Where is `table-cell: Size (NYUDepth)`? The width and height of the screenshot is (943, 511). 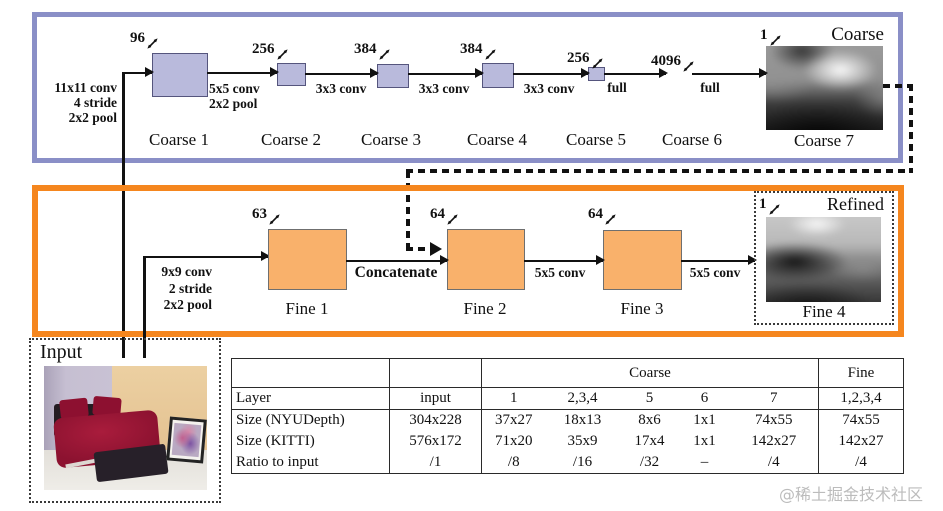 table-cell: Size (NYUDepth) is located at coordinates (310, 420).